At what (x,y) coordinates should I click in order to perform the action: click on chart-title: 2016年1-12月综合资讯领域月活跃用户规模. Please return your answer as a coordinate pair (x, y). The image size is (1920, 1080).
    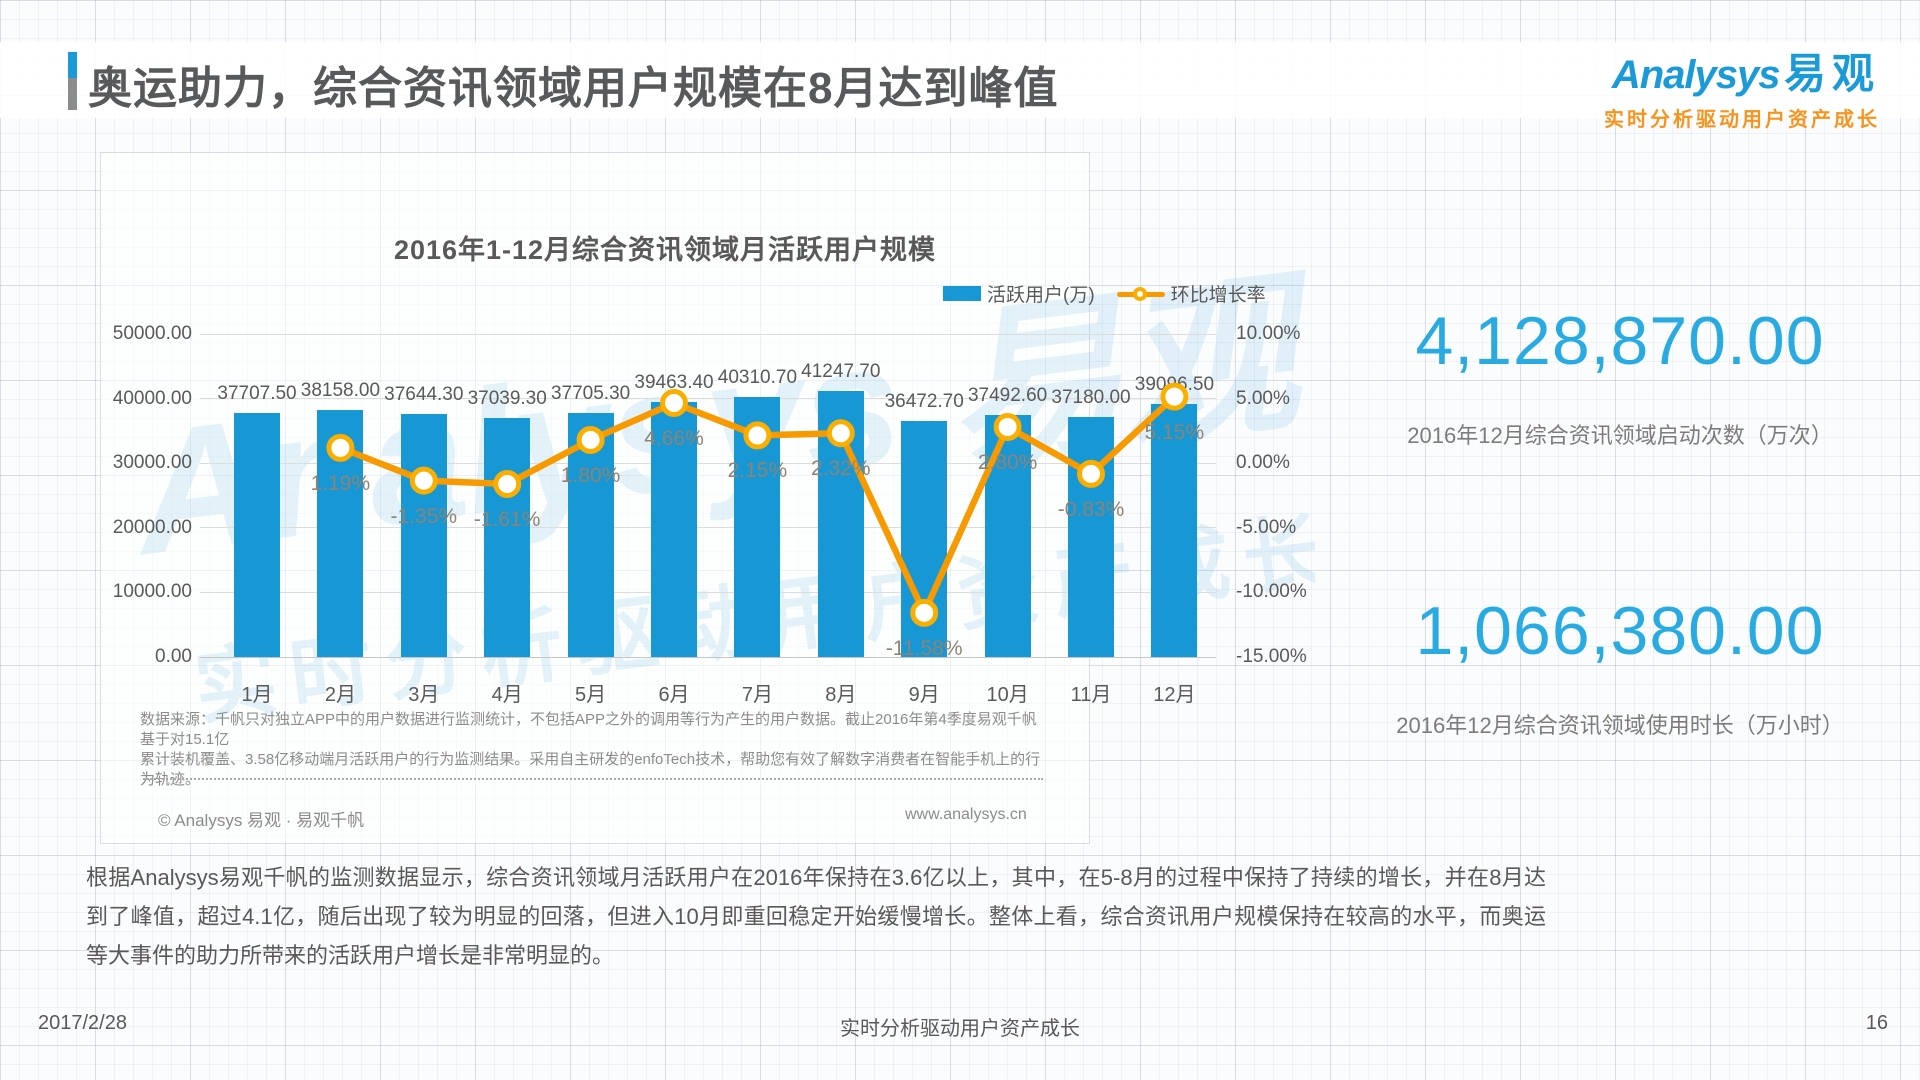
    Looking at the image, I should click on (665, 250).